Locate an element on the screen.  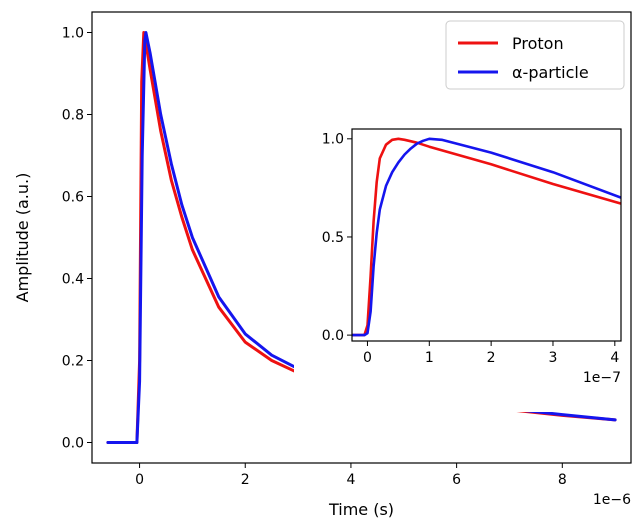
x-tick-label: 6 is located at coordinates (456, 480).